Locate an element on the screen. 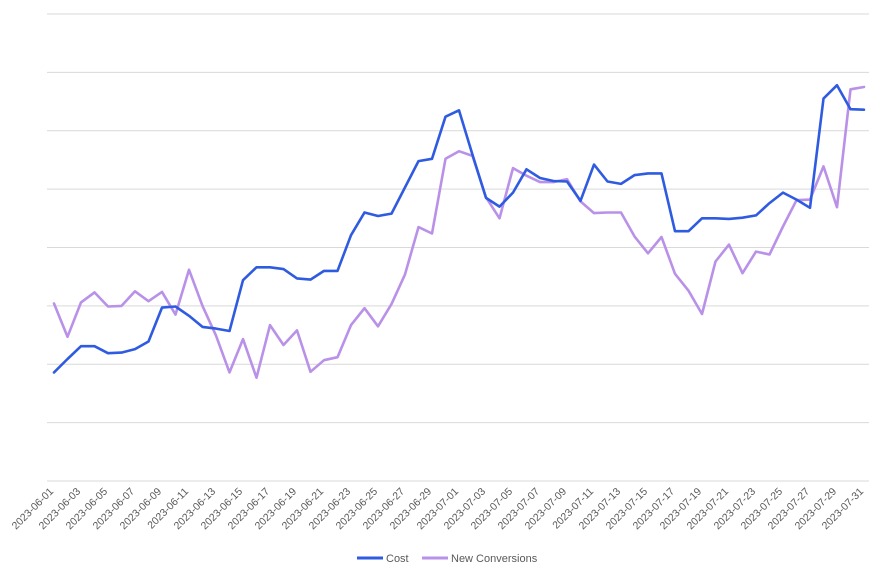 Image resolution: width=888 pixels, height=577 pixels. legend: Cost New Conversions is located at coordinates (447, 559).